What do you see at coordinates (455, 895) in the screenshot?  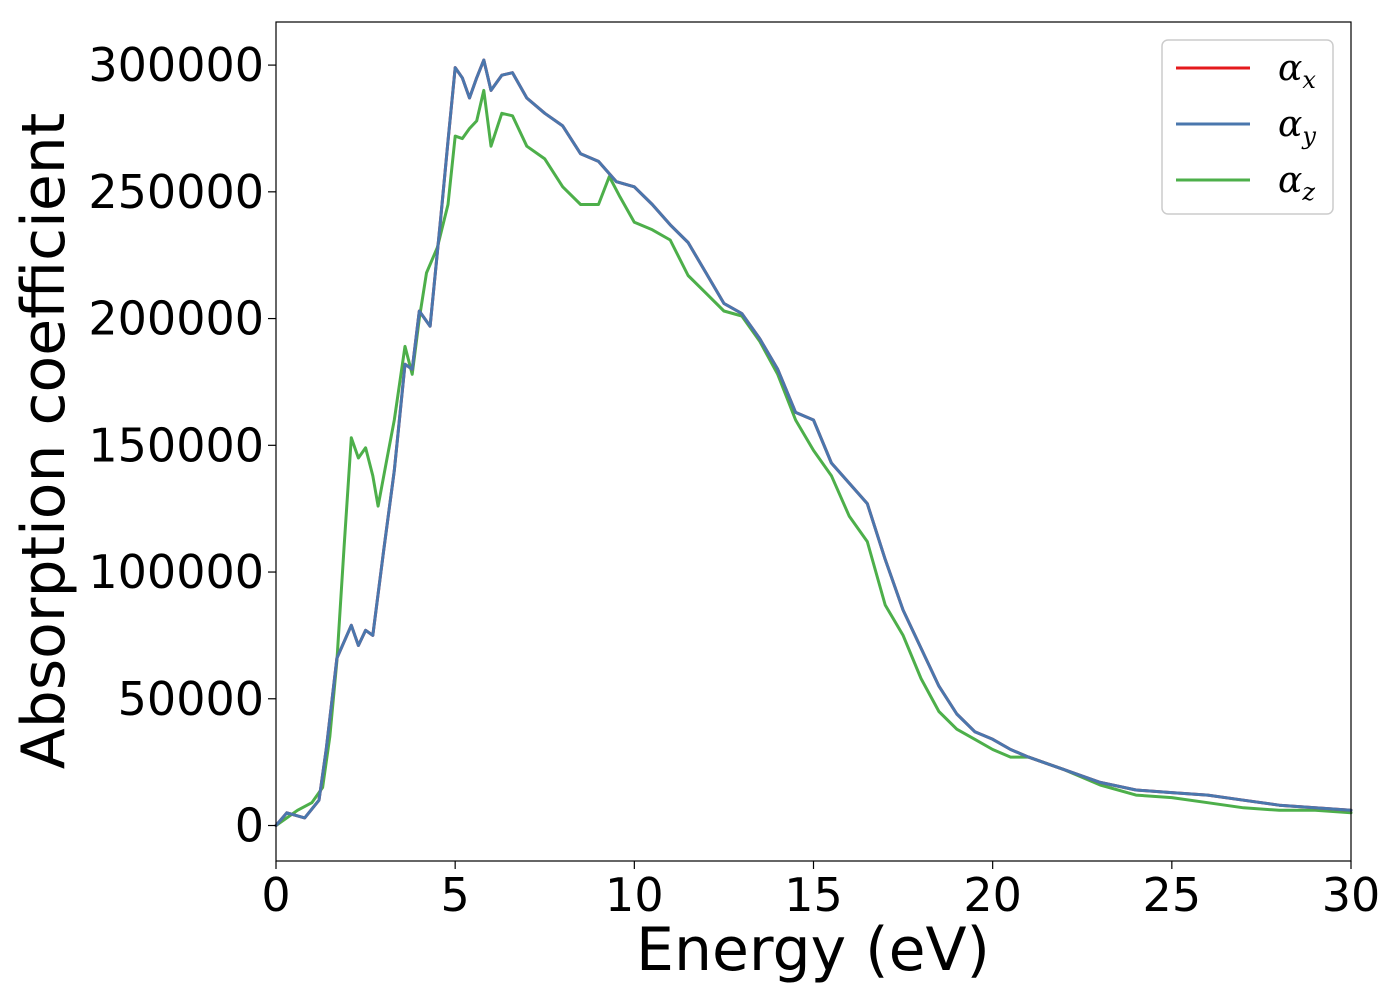 I see `x-tick-label: 5` at bounding box center [455, 895].